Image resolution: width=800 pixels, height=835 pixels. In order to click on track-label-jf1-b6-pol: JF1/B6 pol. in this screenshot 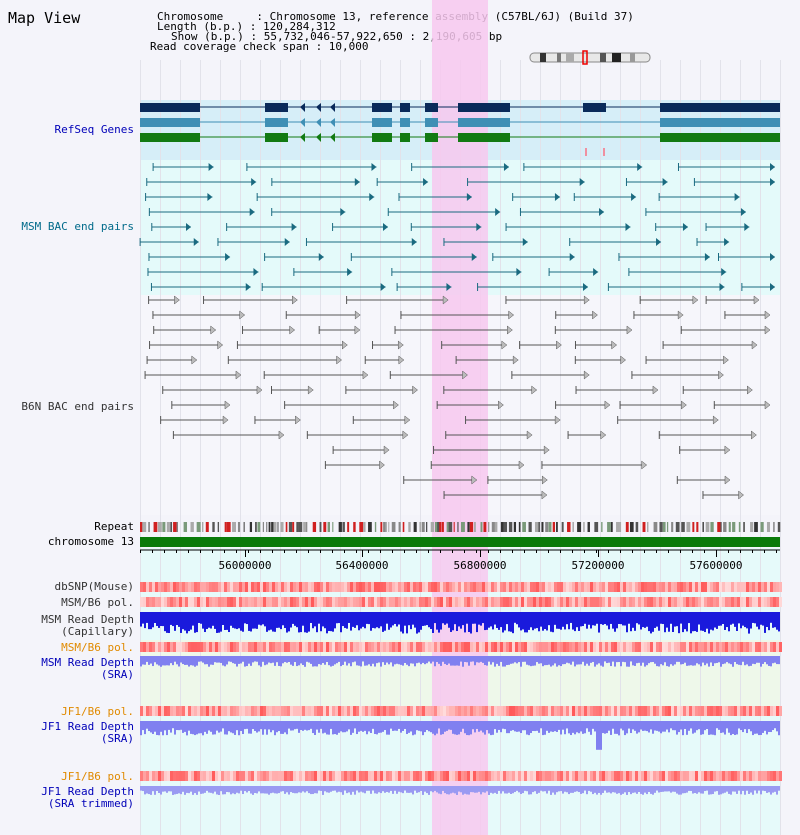, I will do `click(97, 711)`.